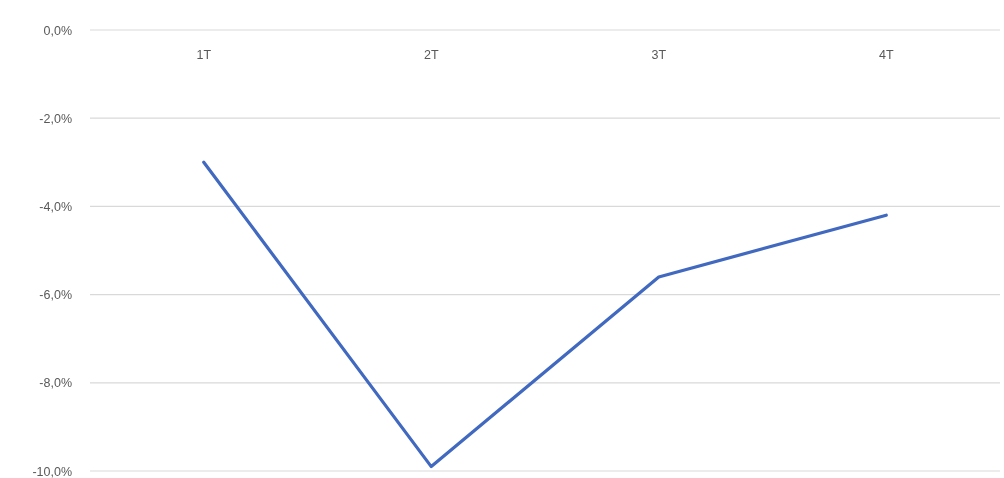 The image size is (1004, 478). Describe the element at coordinates (886, 54) in the screenshot. I see `x-tick-label: 4T` at that location.